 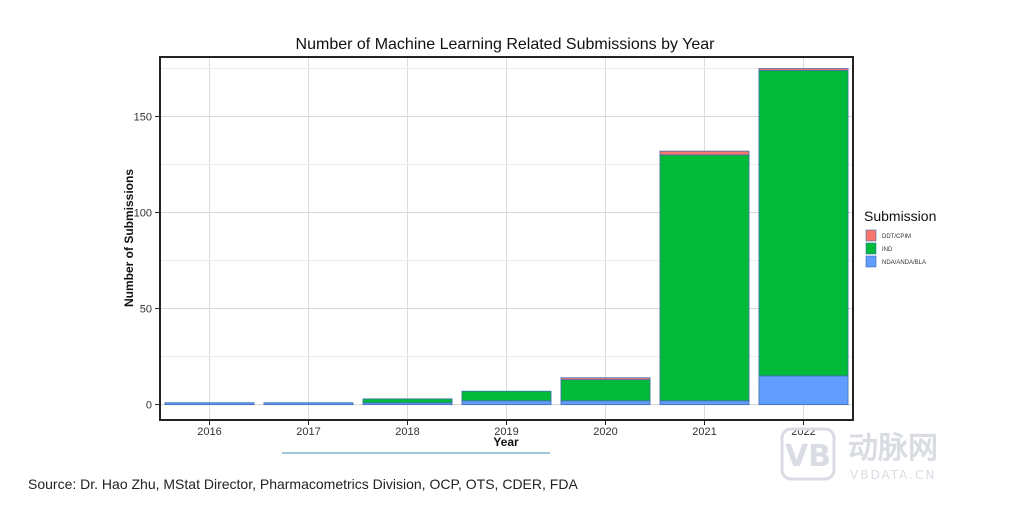 What do you see at coordinates (149, 406) in the screenshot?
I see `y-tick-label: 0` at bounding box center [149, 406].